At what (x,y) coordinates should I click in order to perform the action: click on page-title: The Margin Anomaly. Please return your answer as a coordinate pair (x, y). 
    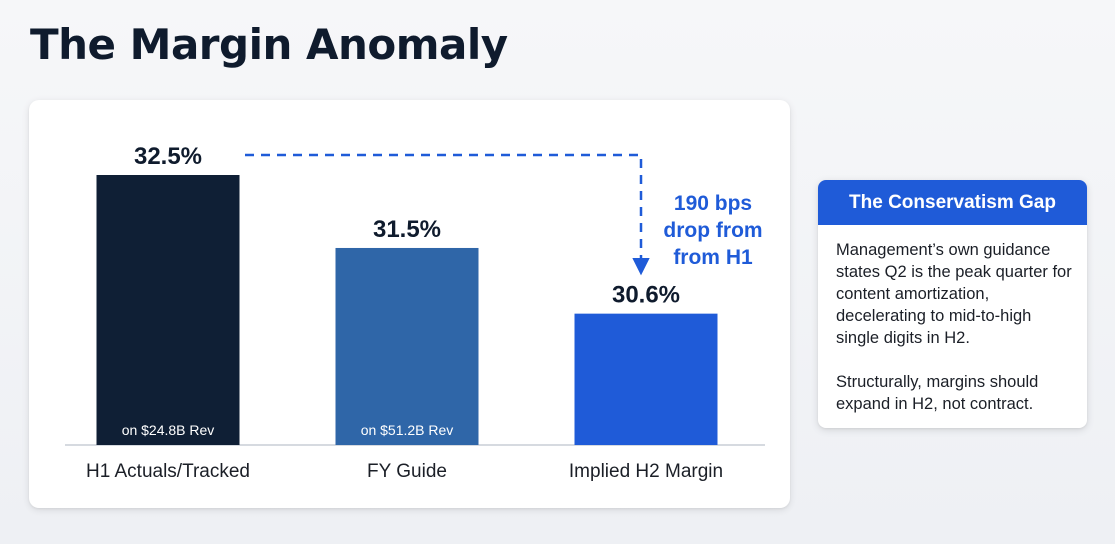
    Looking at the image, I should click on (269, 44).